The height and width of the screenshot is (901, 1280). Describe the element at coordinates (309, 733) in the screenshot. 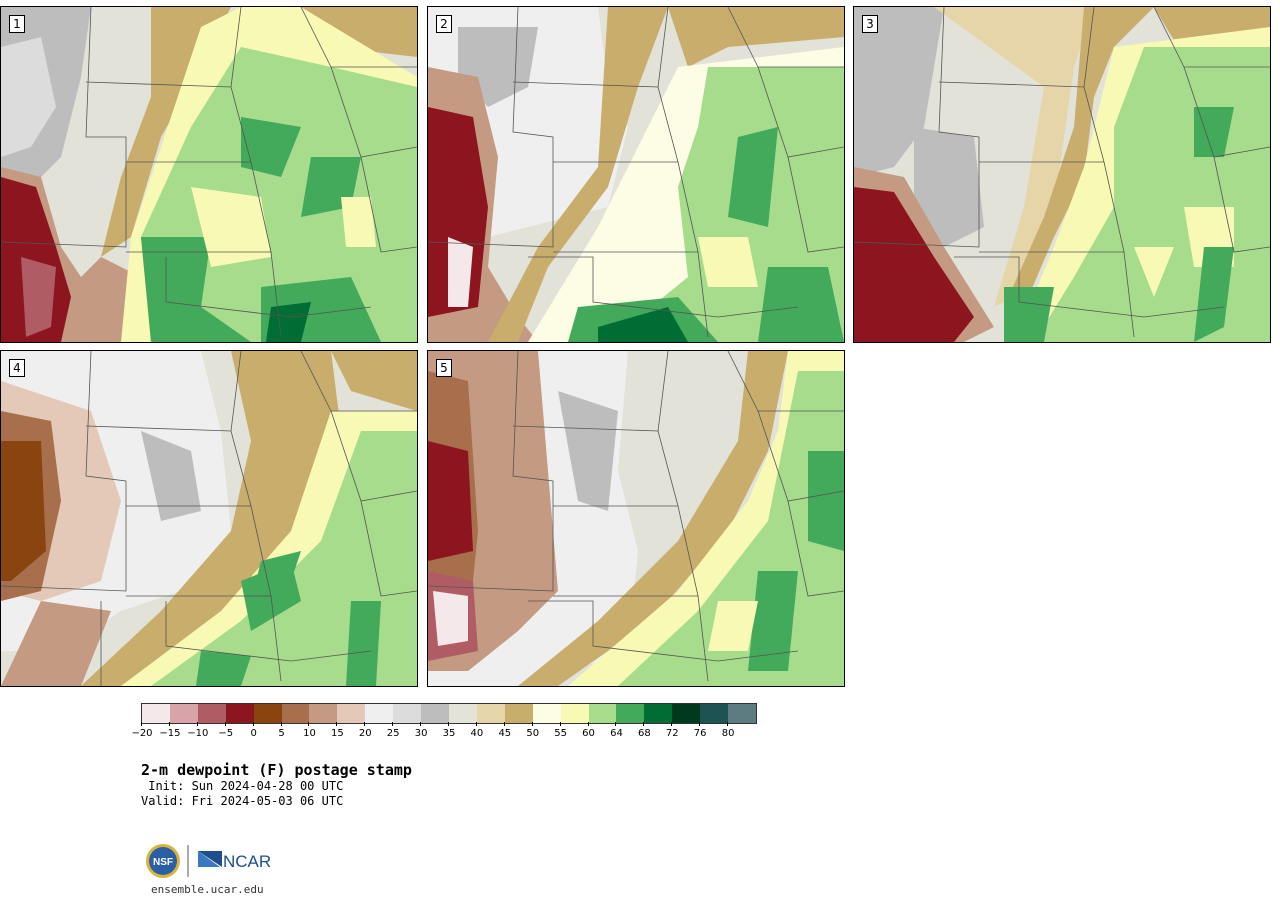

I see `colorbar-tick-label: 10` at that location.